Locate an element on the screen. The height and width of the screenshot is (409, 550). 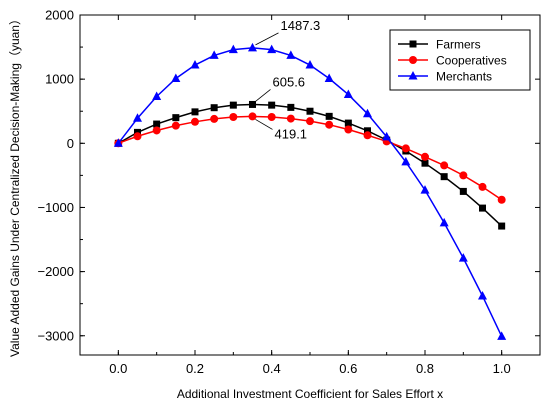
legend-items: Farmers Cooperatives Merchants is located at coordinates (452, 61).